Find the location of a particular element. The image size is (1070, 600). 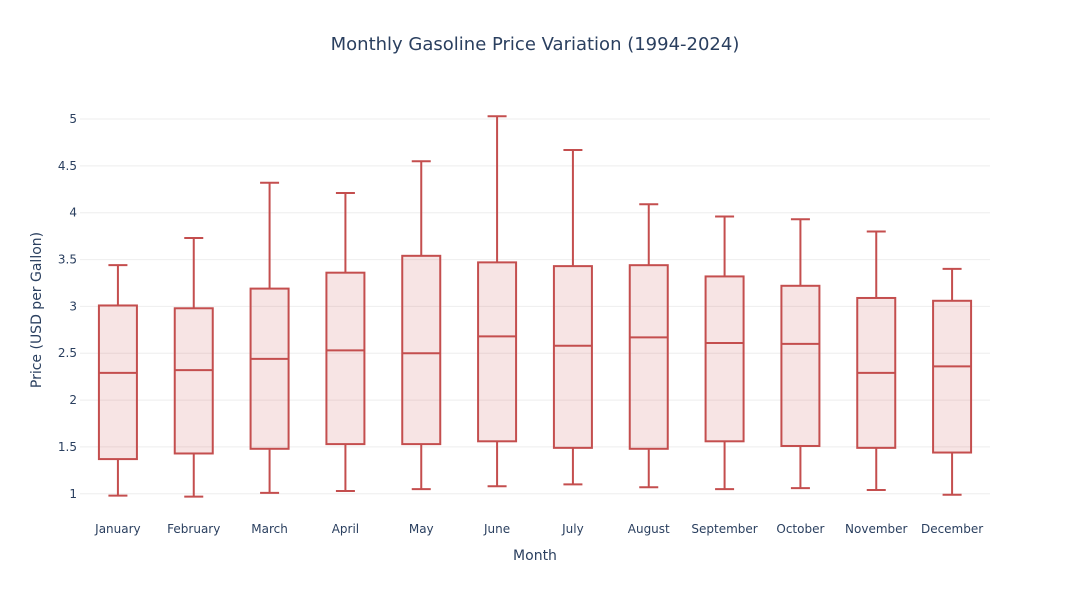

y-axis-ticks: 1 1.5 2 2.5 3 3.5 4 4.5 5 is located at coordinates (67, 306).